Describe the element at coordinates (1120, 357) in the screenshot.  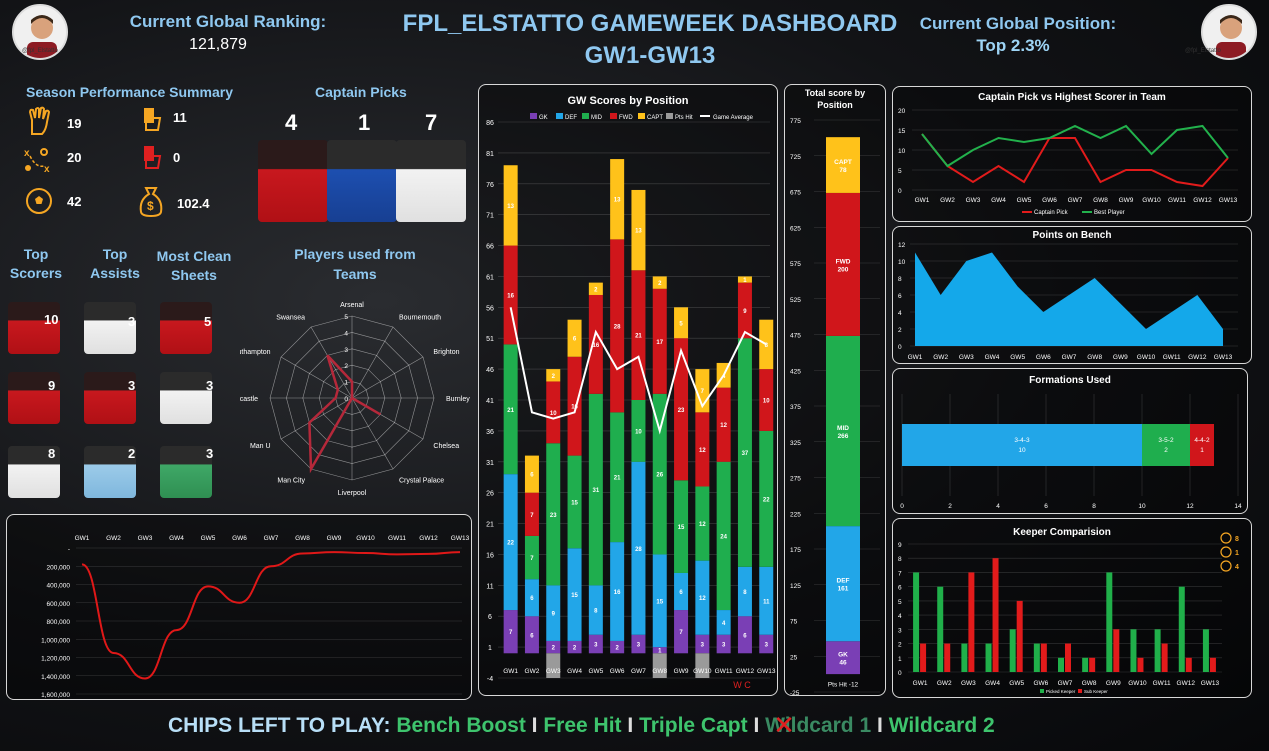
I see `x-tick-label: GW9` at that location.